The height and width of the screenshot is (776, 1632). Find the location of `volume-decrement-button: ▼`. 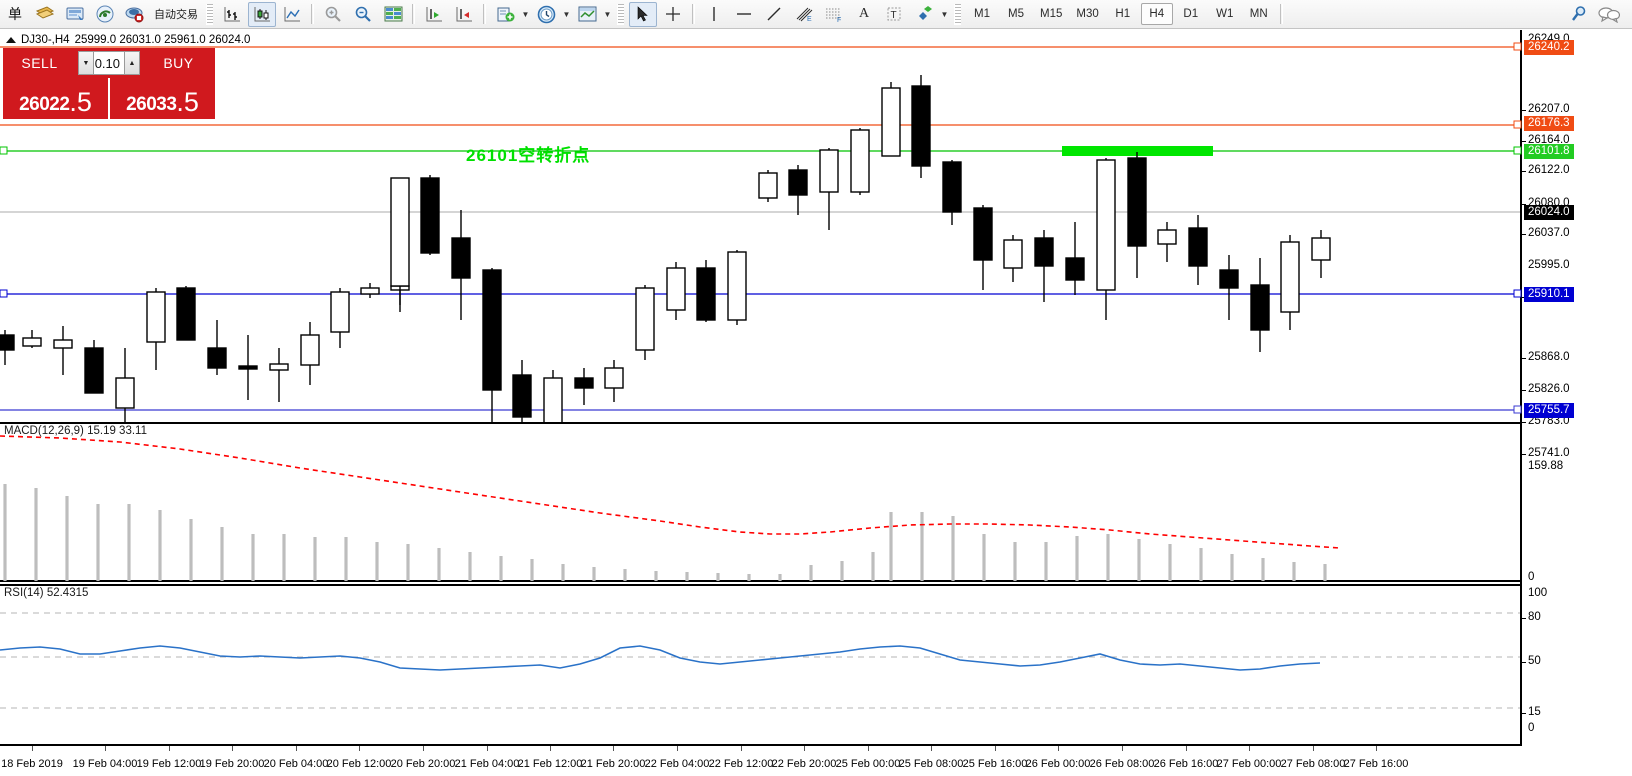

volume-decrement-button: ▼ is located at coordinates (86, 63).